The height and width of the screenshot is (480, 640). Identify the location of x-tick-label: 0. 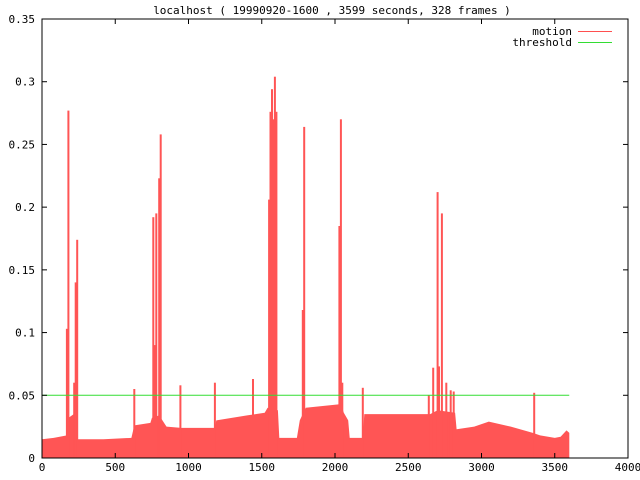
(42, 467).